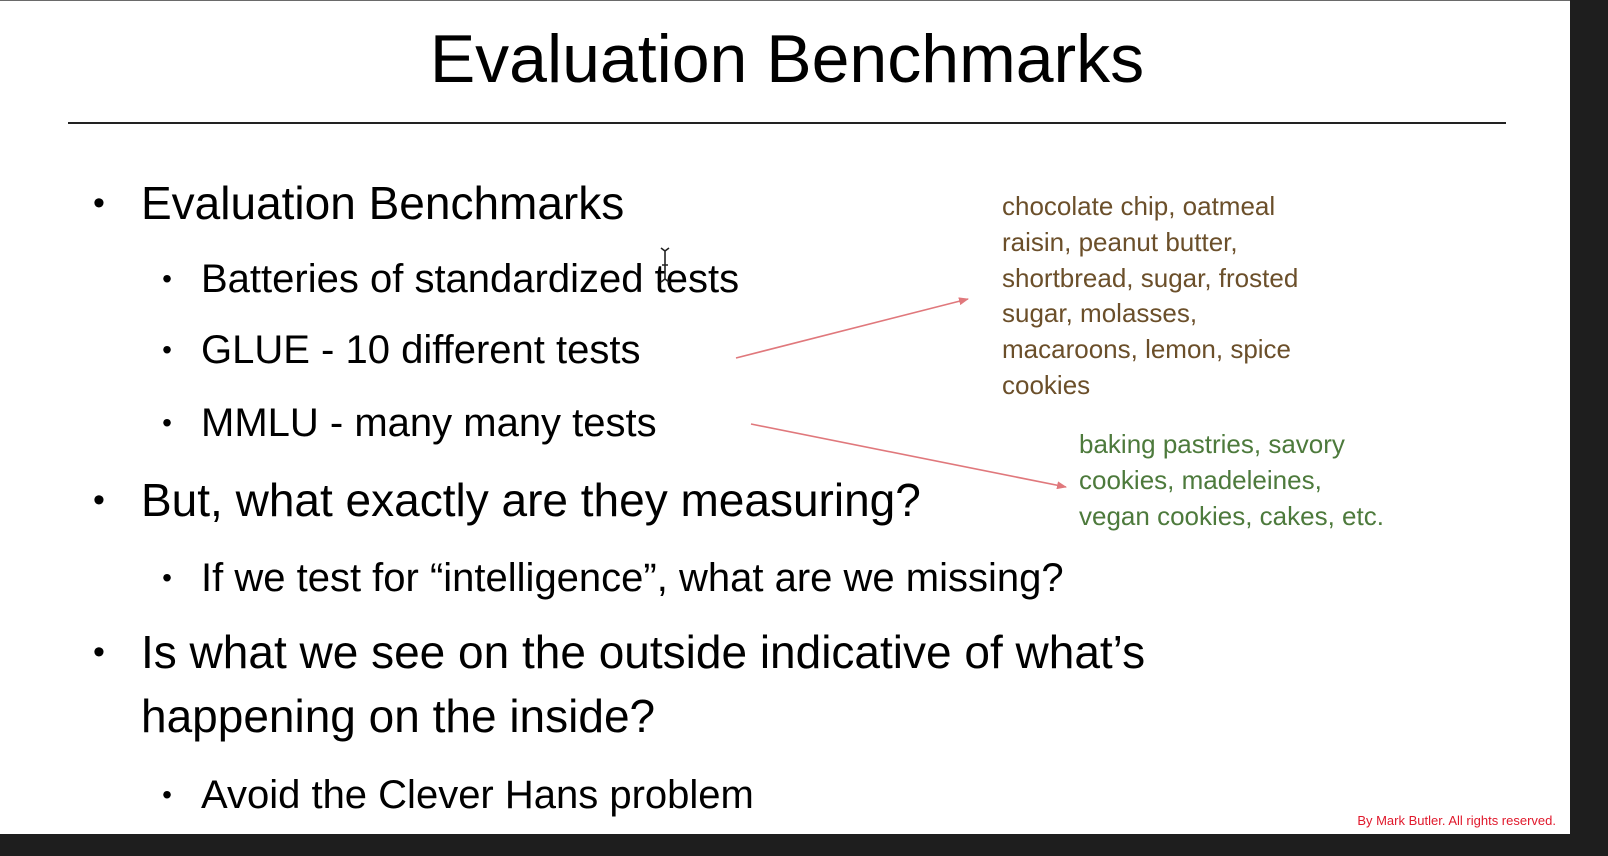 This screenshot has width=1608, height=856. What do you see at coordinates (1100, 313) in the screenshot?
I see `annotation-line: sugar, molasses,` at bounding box center [1100, 313].